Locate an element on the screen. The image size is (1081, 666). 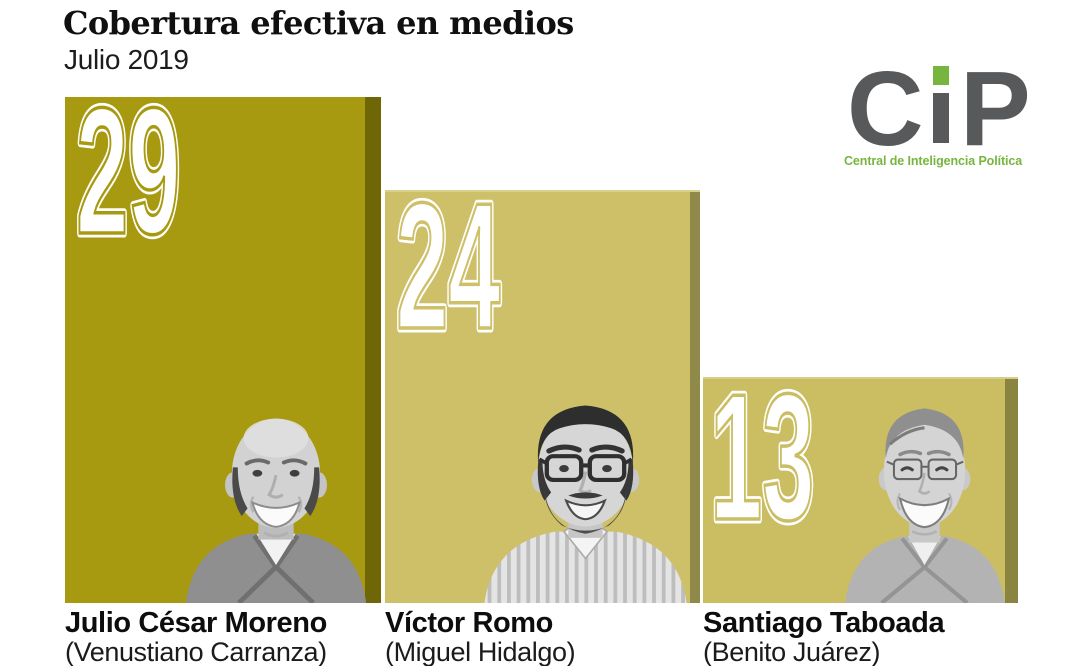
bar-value-white-layer: 24 is located at coordinates (448, 271).